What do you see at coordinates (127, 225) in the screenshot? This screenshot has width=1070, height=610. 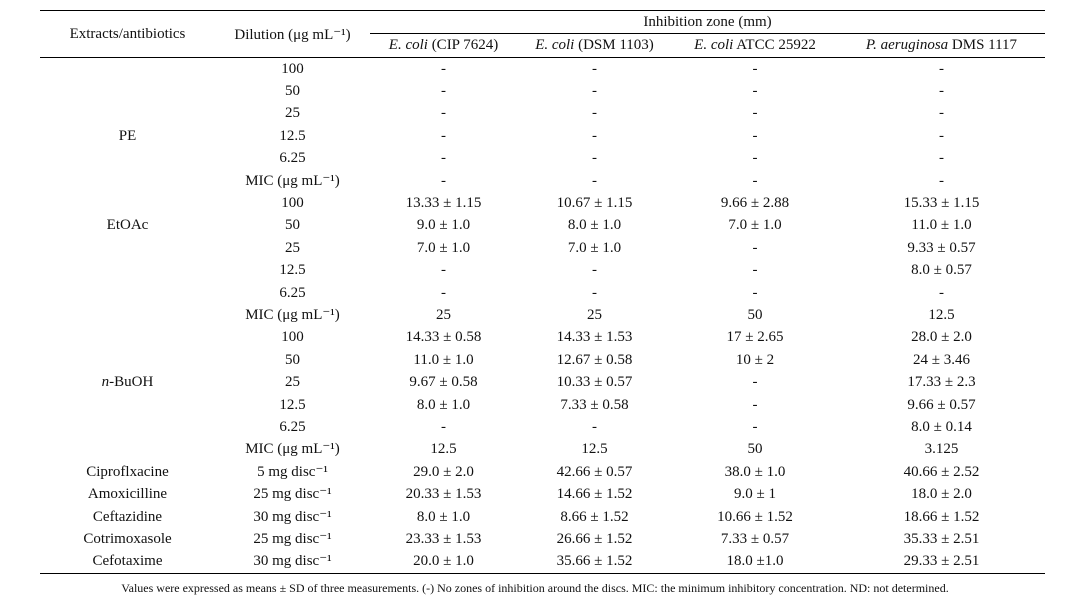 I see `extract-cell: EtOAc` at bounding box center [127, 225].